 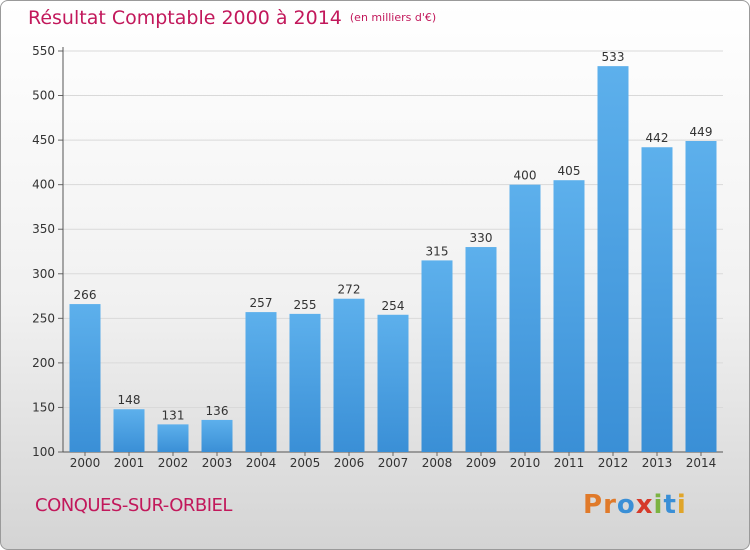 I want to click on value-label-2007: 254, so click(x=393, y=306).